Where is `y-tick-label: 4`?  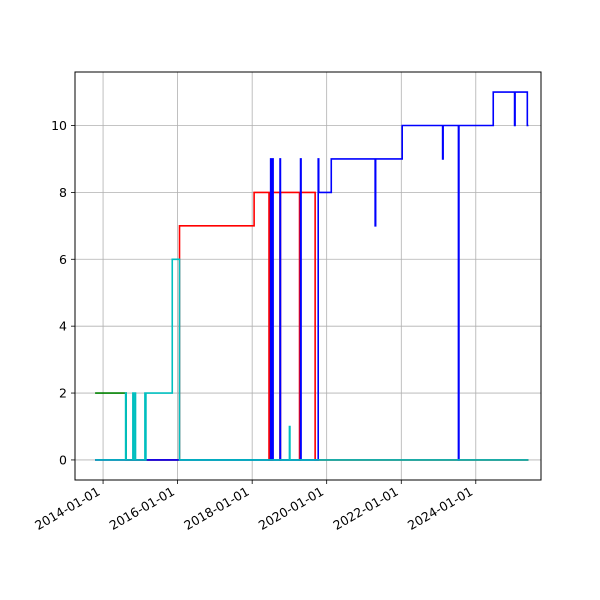
y-tick-label: 4 is located at coordinates (63, 326).